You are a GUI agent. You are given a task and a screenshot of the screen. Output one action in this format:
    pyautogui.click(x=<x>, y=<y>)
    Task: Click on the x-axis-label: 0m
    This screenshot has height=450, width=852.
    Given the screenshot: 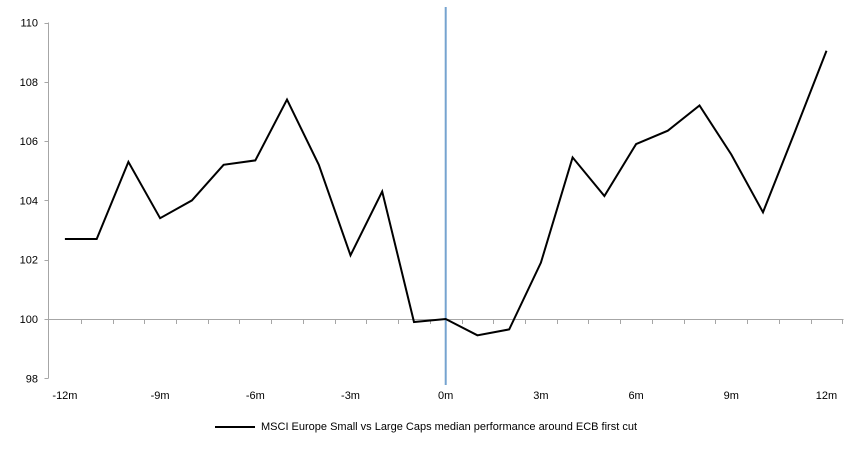 What is the action you would take?
    pyautogui.click(x=445, y=396)
    